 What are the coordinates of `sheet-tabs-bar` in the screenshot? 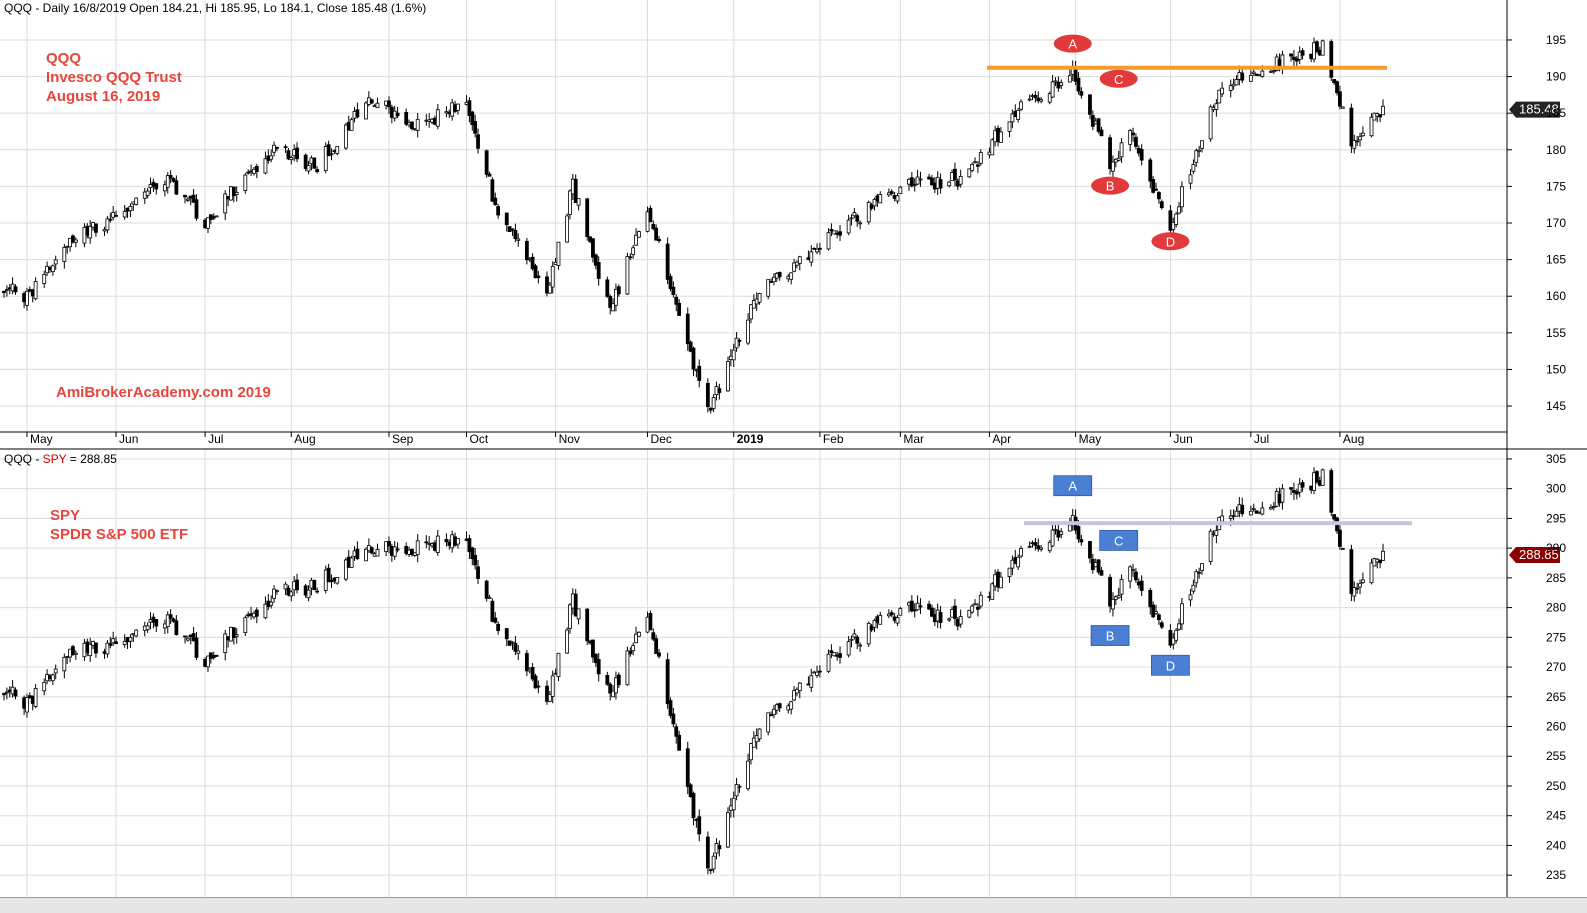 It's located at (793, 905).